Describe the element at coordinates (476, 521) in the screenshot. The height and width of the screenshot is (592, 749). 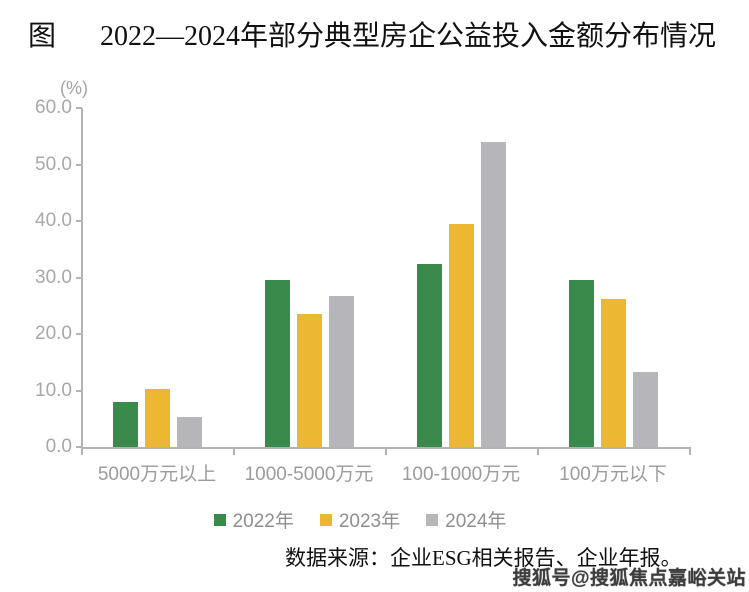
I see `legend-label: 2024年` at that location.